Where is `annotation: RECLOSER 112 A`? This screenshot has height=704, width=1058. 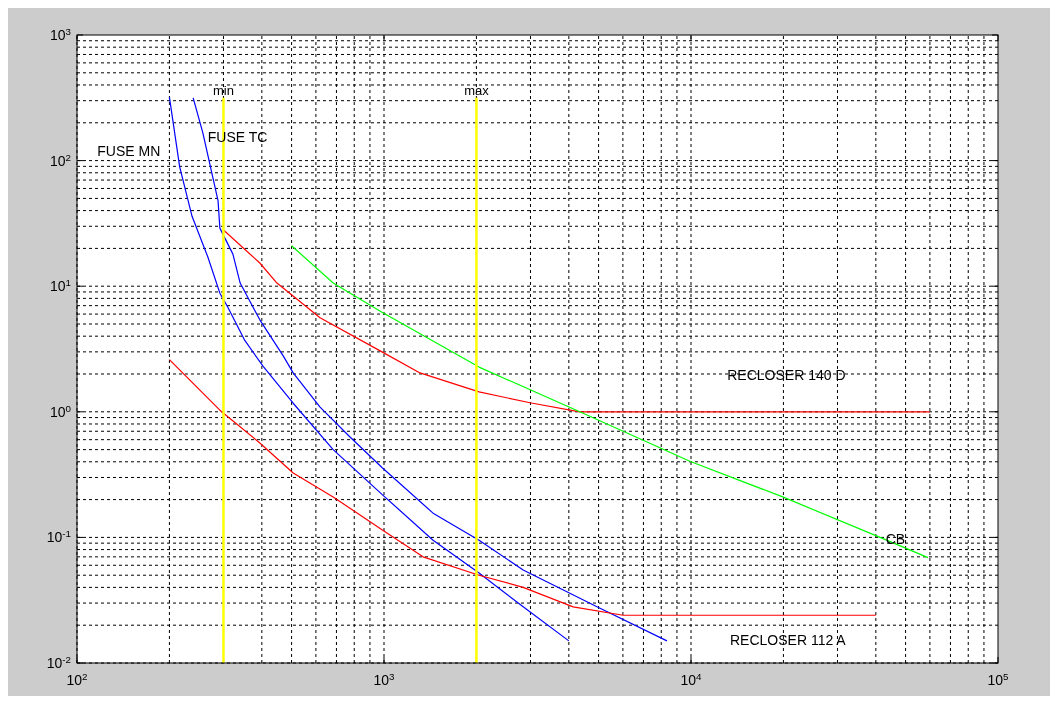
annotation: RECLOSER 112 A is located at coordinates (788, 640).